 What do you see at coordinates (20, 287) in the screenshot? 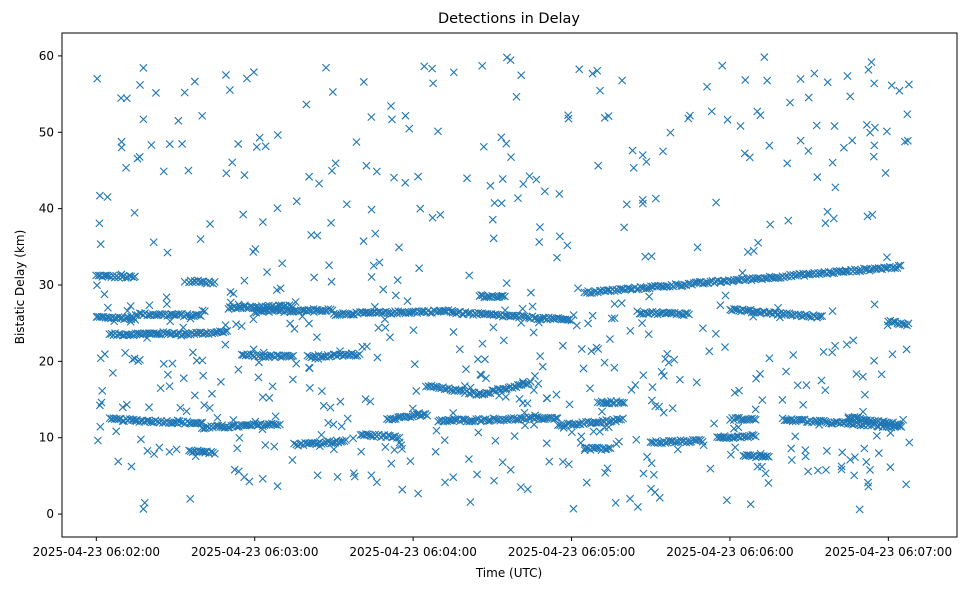
I see `y-axis-label: Bistatic Delay (km)` at bounding box center [20, 287].